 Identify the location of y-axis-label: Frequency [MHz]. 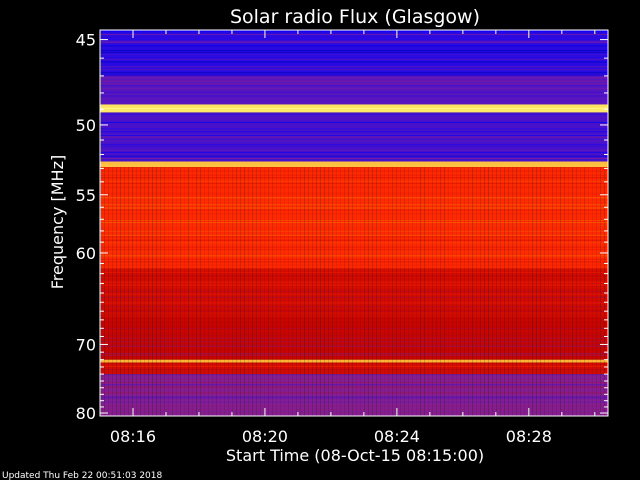
(57, 222).